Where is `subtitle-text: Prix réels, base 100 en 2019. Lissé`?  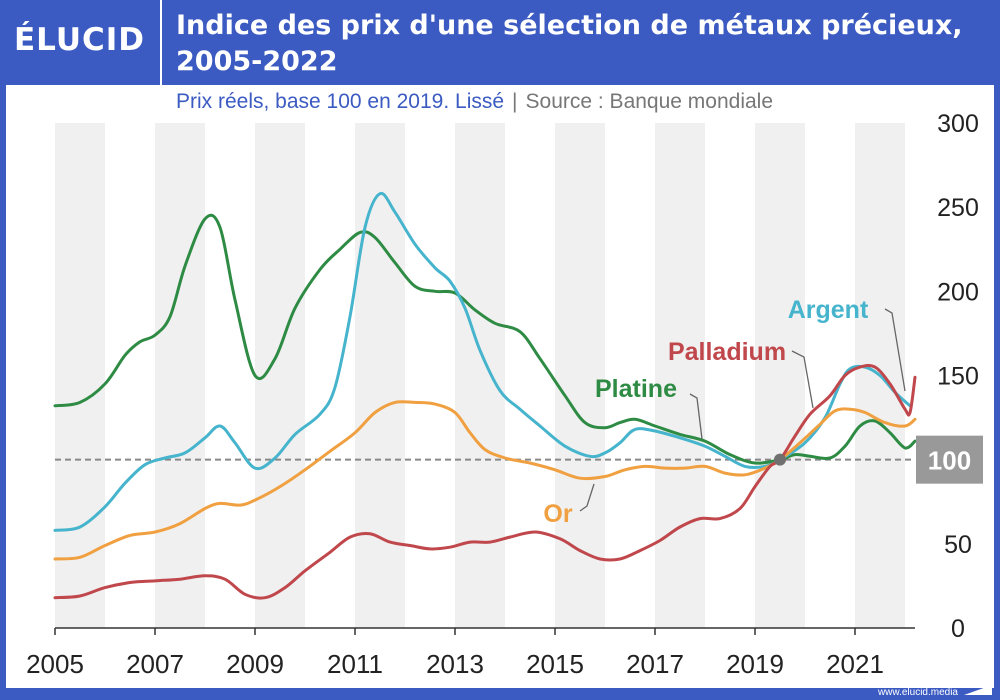
subtitle-text: Prix réels, base 100 en 2019. Lissé is located at coordinates (340, 101).